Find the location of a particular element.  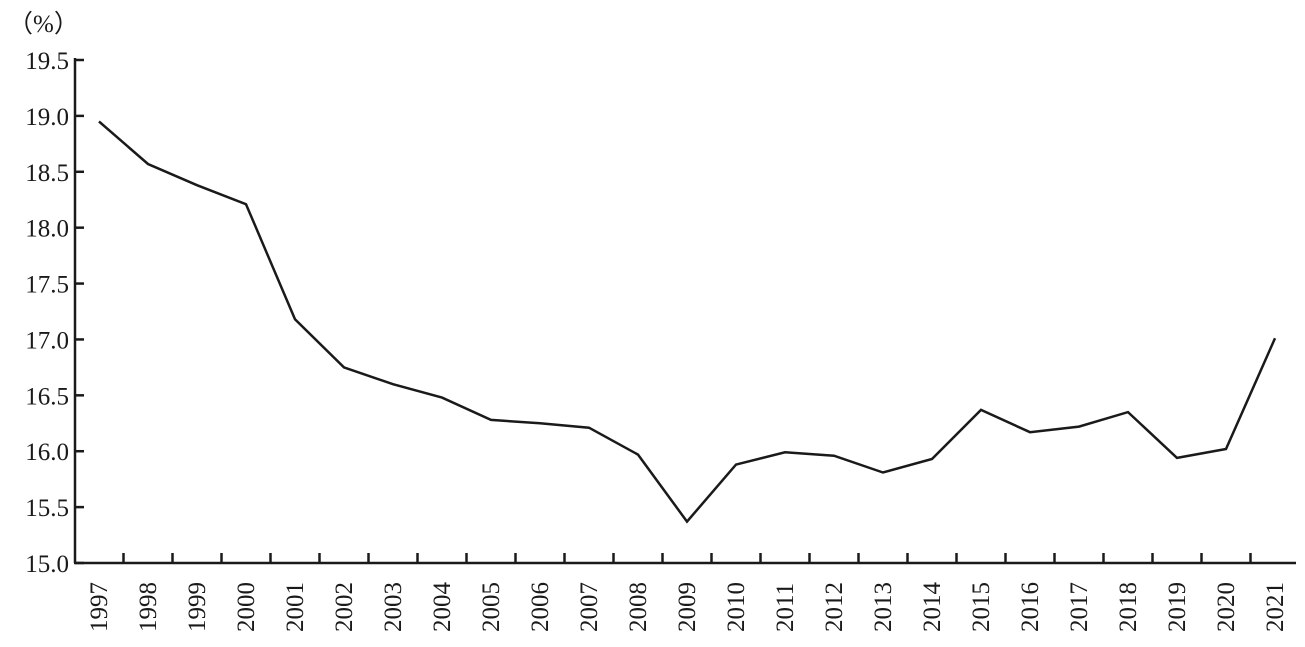

x-tick-label: 2009 is located at coordinates (687, 607).